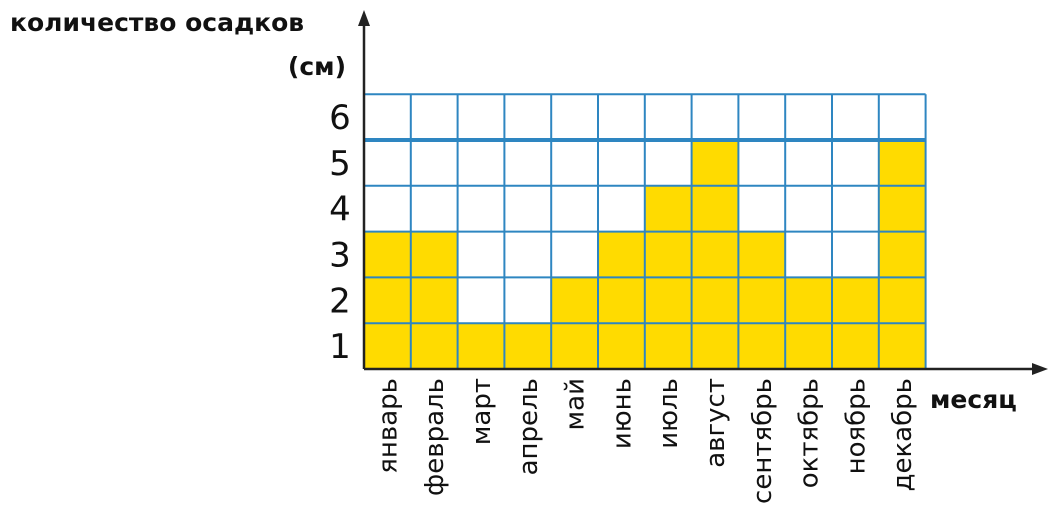  What do you see at coordinates (340, 164) in the screenshot?
I see `y-tick-label: 5` at bounding box center [340, 164].